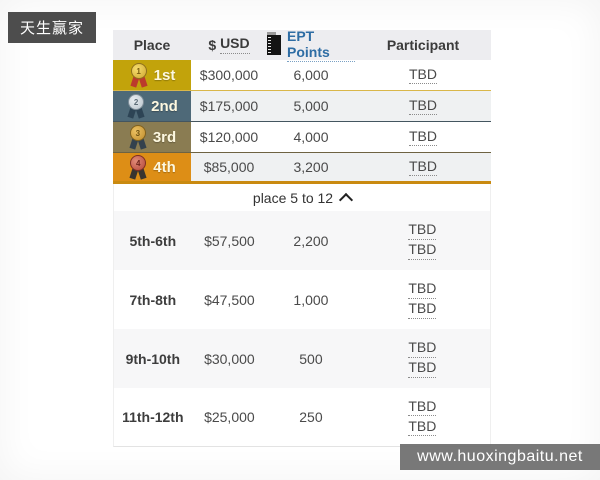 Image resolution: width=600 pixels, height=480 pixels. I want to click on table-row-4th: 4 4th $85,000 3,200 TBD, so click(302, 168).